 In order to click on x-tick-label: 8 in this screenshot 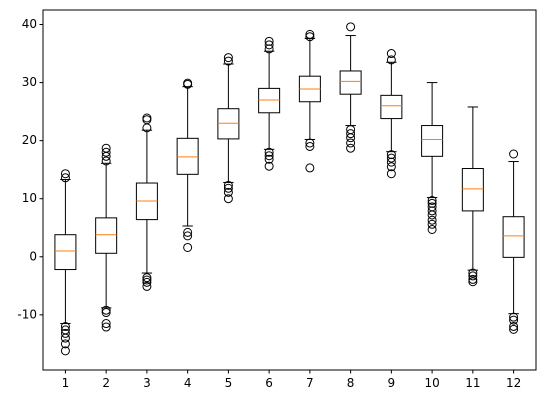, I will do `click(351, 383)`.